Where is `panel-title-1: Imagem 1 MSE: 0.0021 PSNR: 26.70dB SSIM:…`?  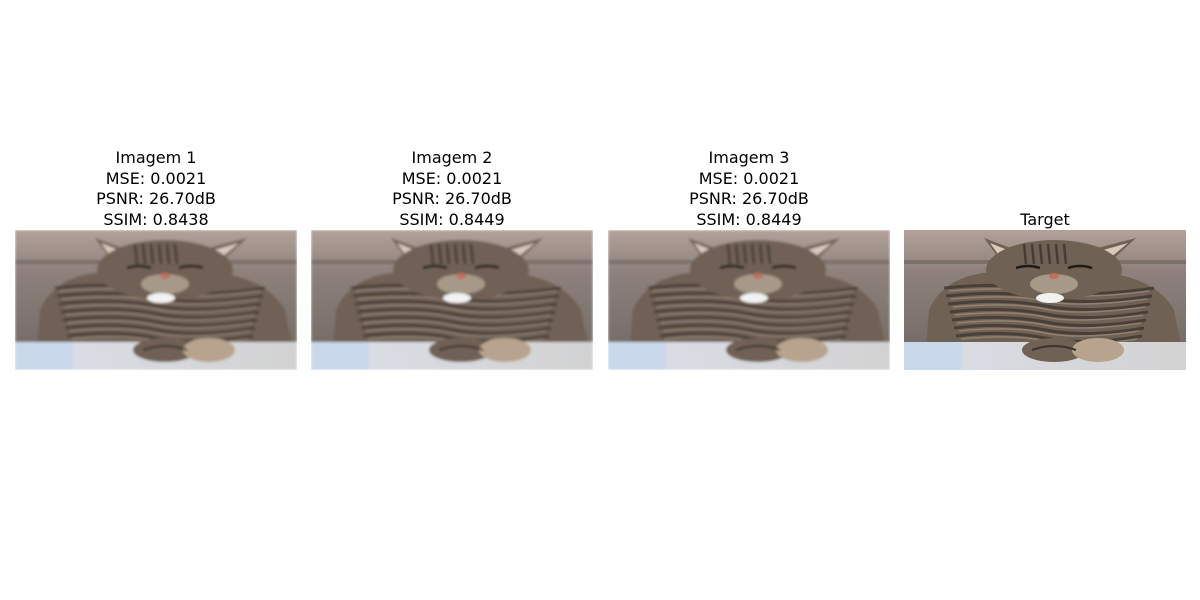 panel-title-1: Imagem 1 MSE: 0.0021 PSNR: 26.70dB SSIM:… is located at coordinates (156, 189).